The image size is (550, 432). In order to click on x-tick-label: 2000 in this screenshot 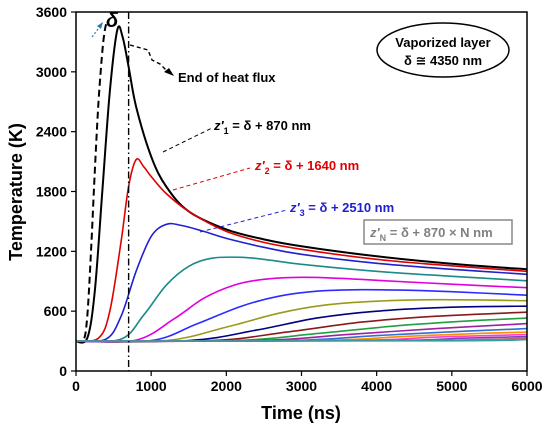, I will do `click(226, 386)`.